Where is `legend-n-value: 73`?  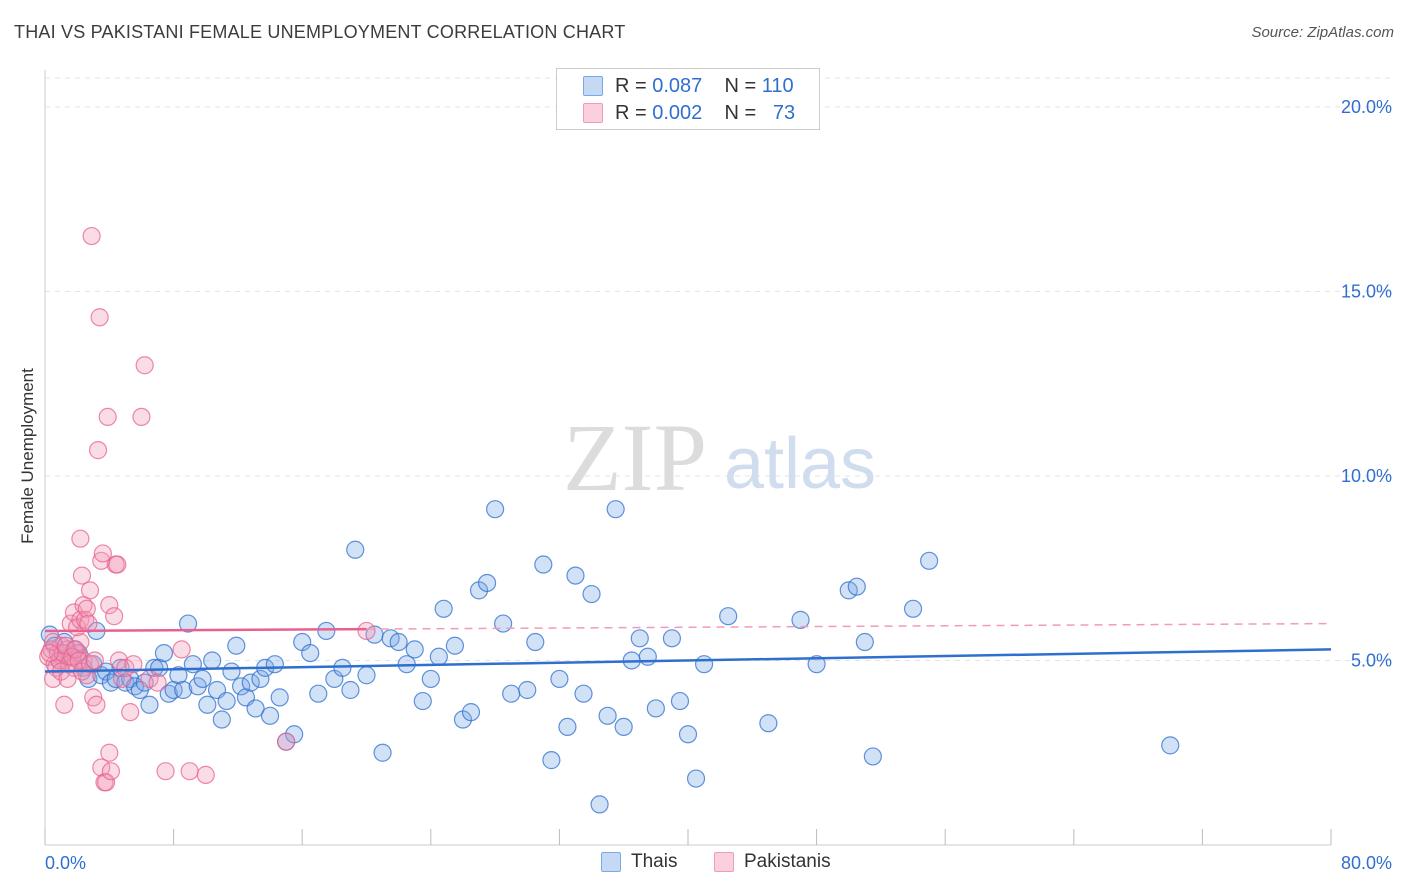
legend-n-value: 73 is located at coordinates (784, 112).